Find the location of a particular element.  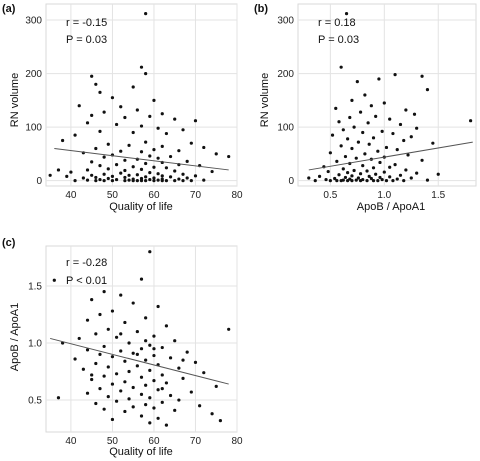

y-tick-label-b-2: 200 is located at coordinates (285, 74).